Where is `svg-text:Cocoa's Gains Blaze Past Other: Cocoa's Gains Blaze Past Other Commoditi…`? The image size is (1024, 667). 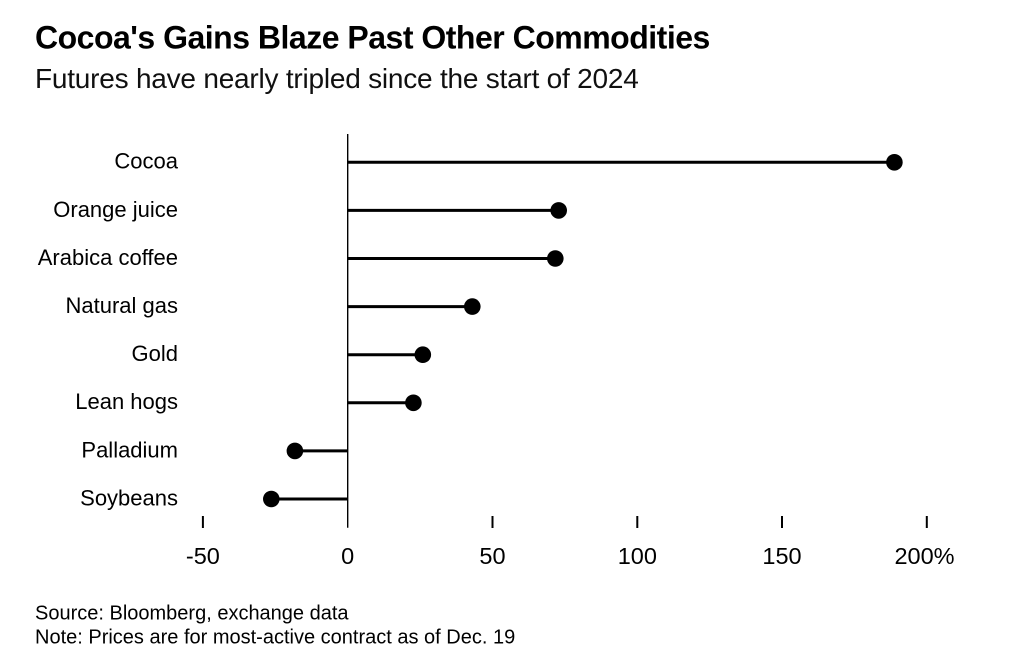
svg-text:Cocoa's Gains Blaze Past Other: Cocoa's Gains Blaze Past Other Commoditi… is located at coordinates (372, 38).